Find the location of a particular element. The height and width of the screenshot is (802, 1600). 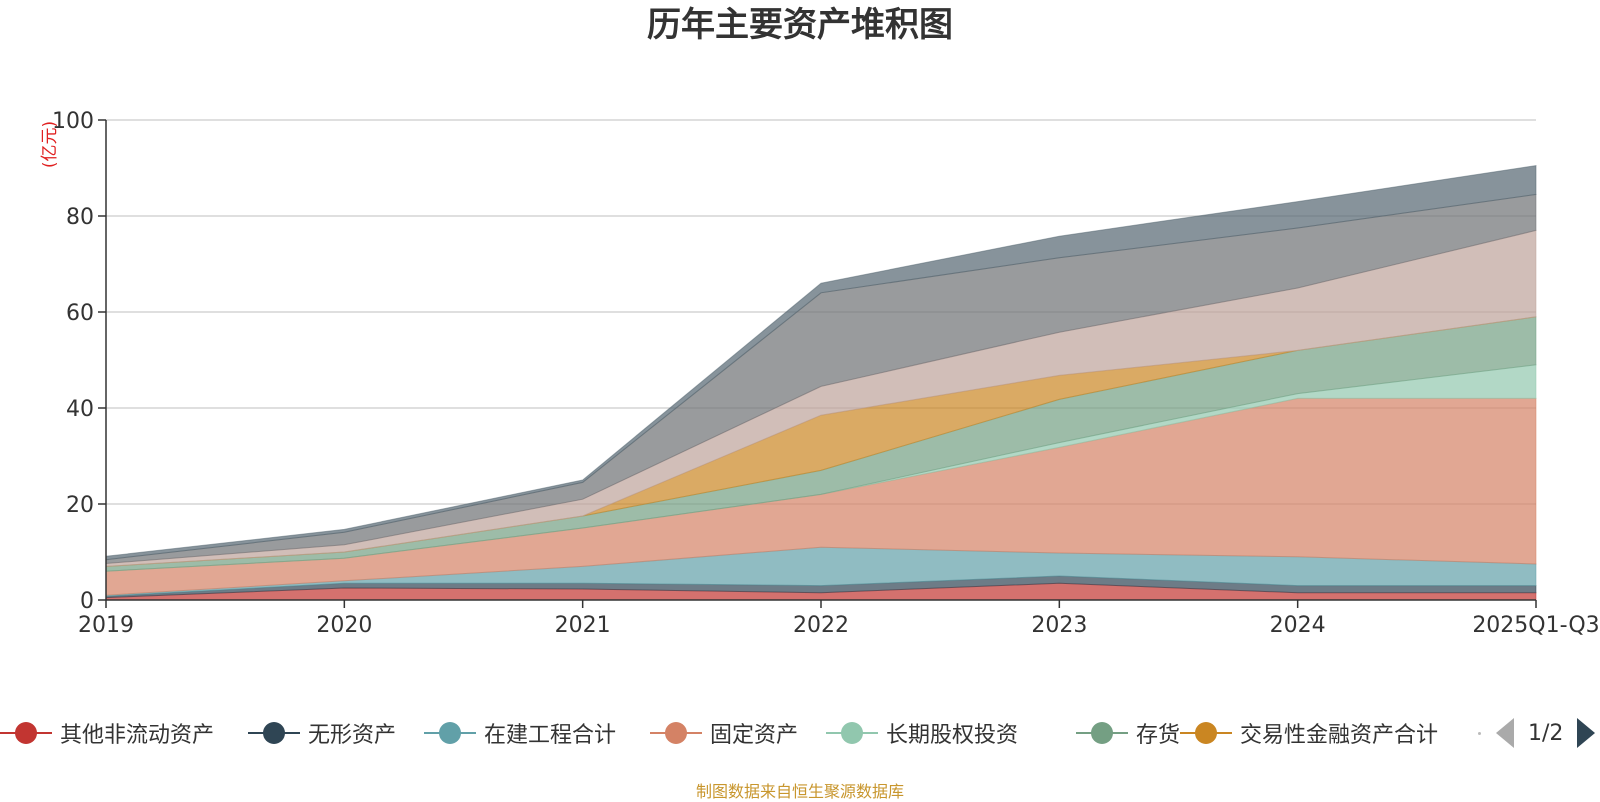

chart-title: 历年主要资产堆积图 is located at coordinates (800, 25).